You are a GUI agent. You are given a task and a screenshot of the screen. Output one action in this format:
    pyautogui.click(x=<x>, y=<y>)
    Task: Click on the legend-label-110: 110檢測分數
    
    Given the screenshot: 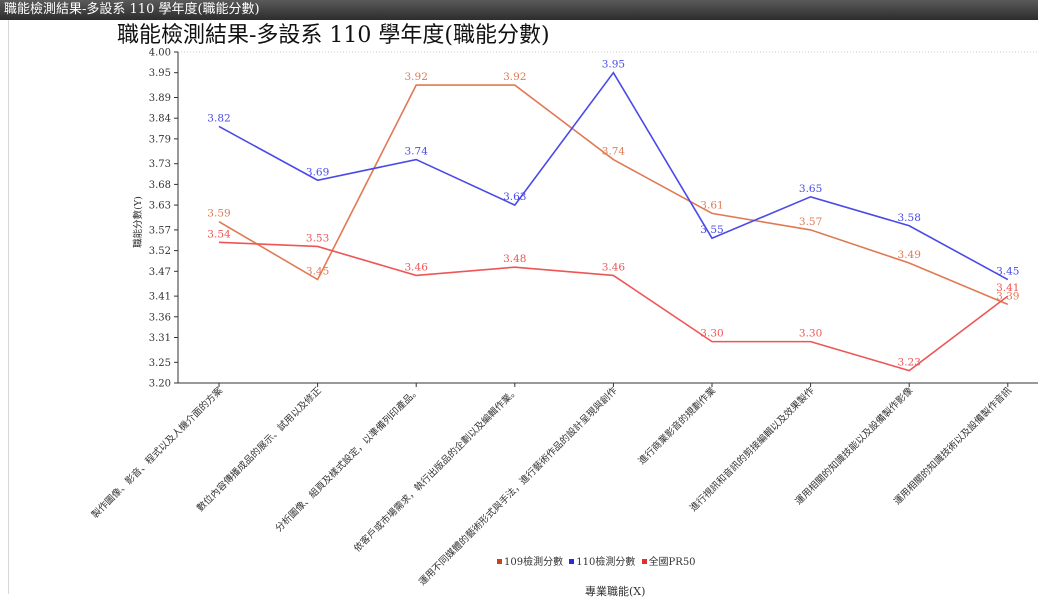 What is the action you would take?
    pyautogui.click(x=605, y=562)
    